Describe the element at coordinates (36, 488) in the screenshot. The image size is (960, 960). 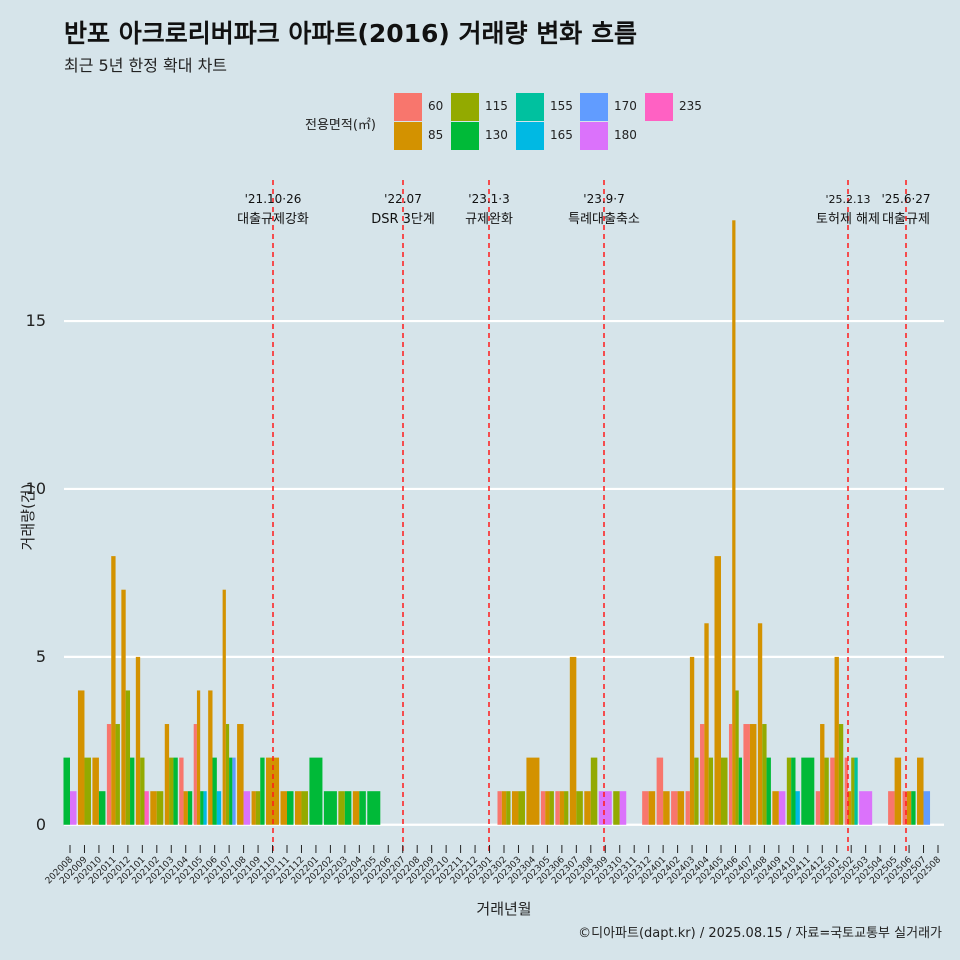
I see `y-tick-label: 10` at that location.